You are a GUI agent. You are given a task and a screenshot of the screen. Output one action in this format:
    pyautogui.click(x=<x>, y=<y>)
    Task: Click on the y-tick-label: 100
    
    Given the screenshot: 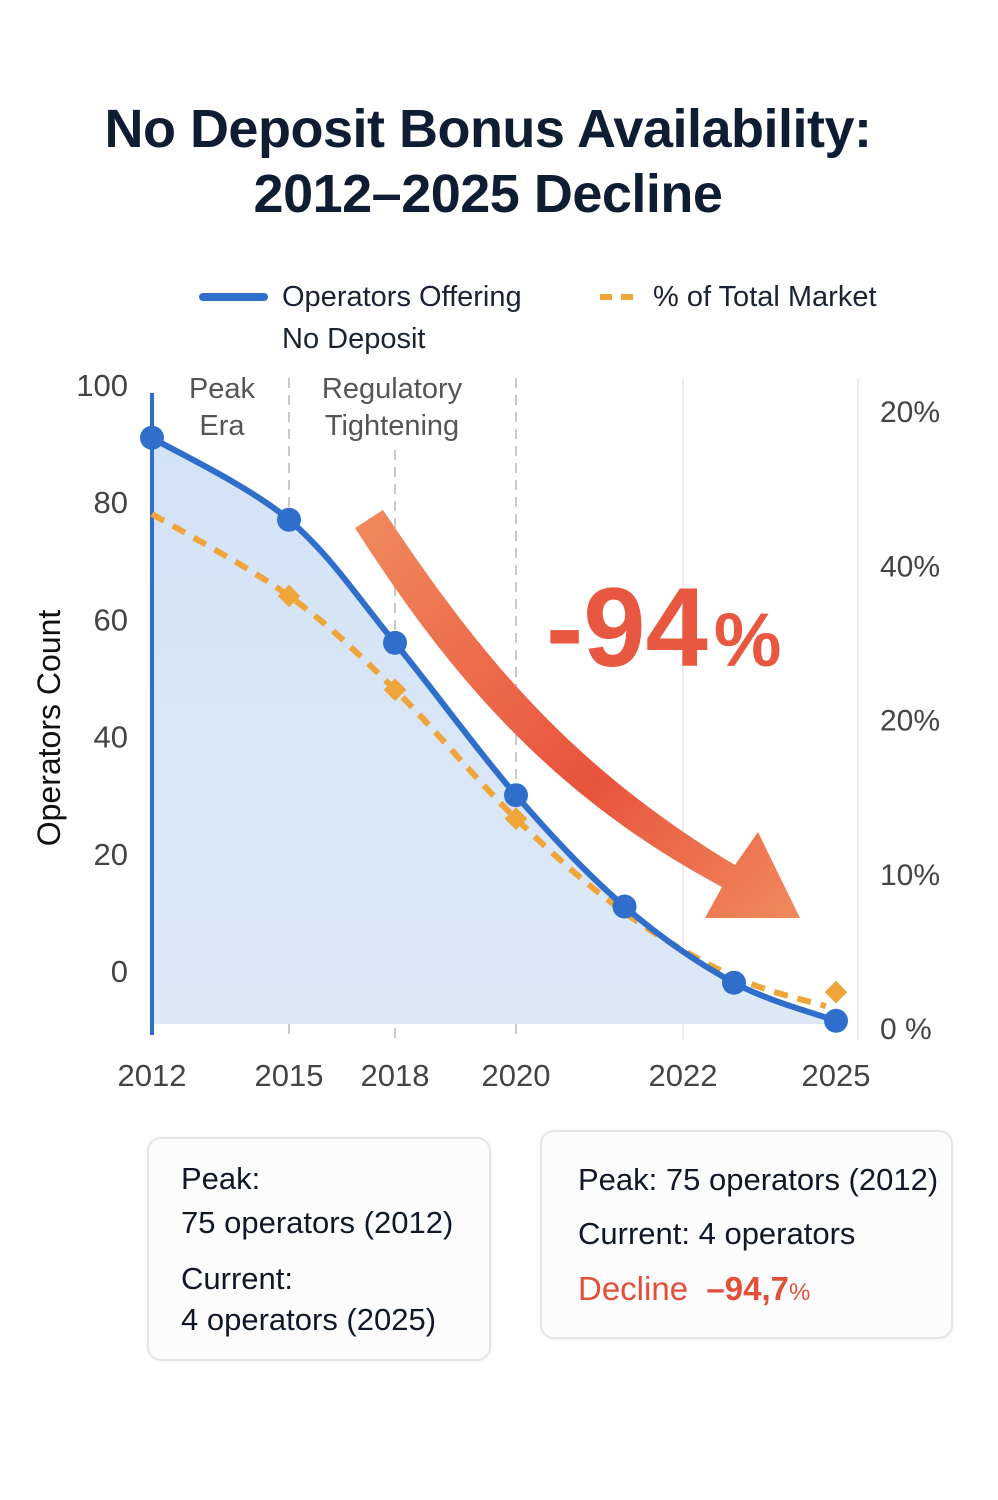 What is the action you would take?
    pyautogui.click(x=102, y=385)
    